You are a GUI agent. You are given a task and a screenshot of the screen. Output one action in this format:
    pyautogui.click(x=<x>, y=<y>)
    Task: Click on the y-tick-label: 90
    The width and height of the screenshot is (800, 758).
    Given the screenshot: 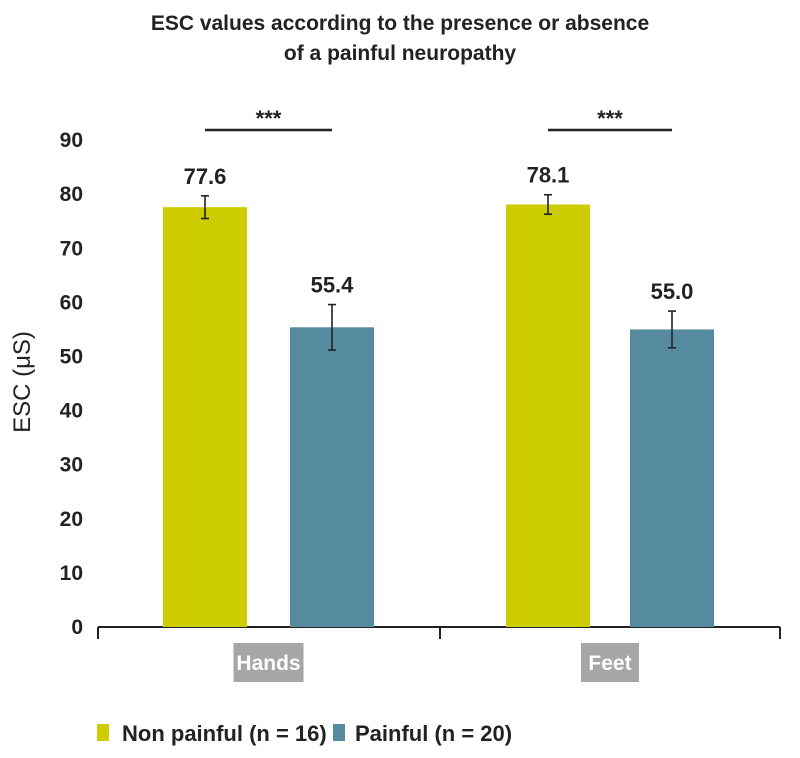 What is the action you would take?
    pyautogui.click(x=71, y=140)
    